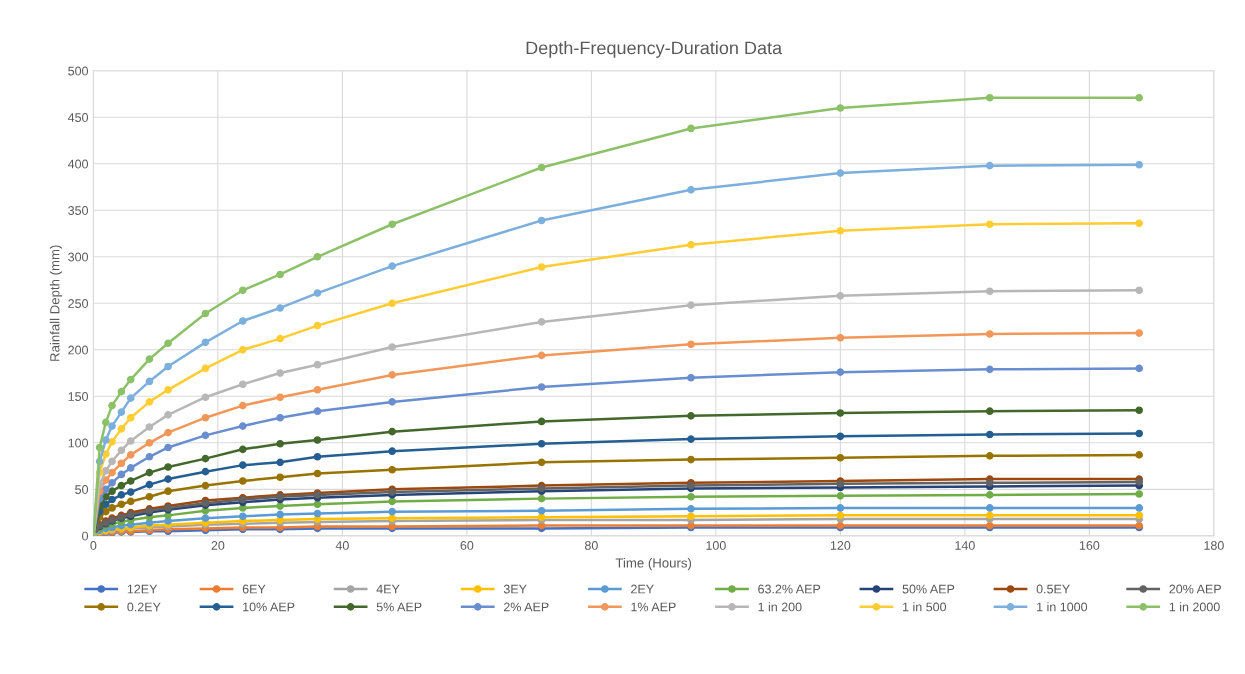  Describe the element at coordinates (78, 210) in the screenshot. I see `y-tick-label: 350` at that location.